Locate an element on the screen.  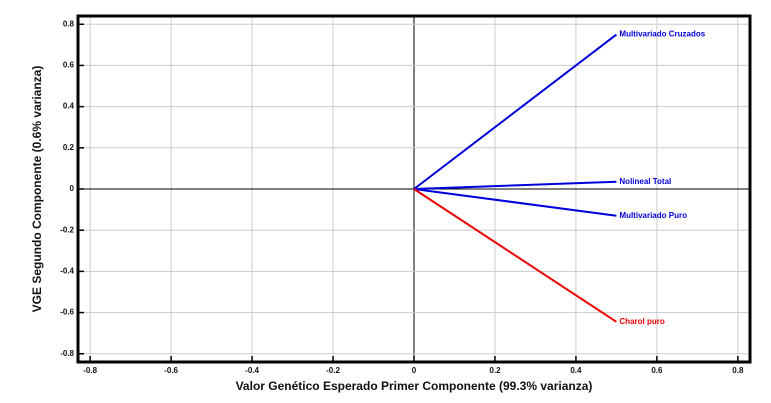
x-tick-label: 0.8 is located at coordinates (738, 370).